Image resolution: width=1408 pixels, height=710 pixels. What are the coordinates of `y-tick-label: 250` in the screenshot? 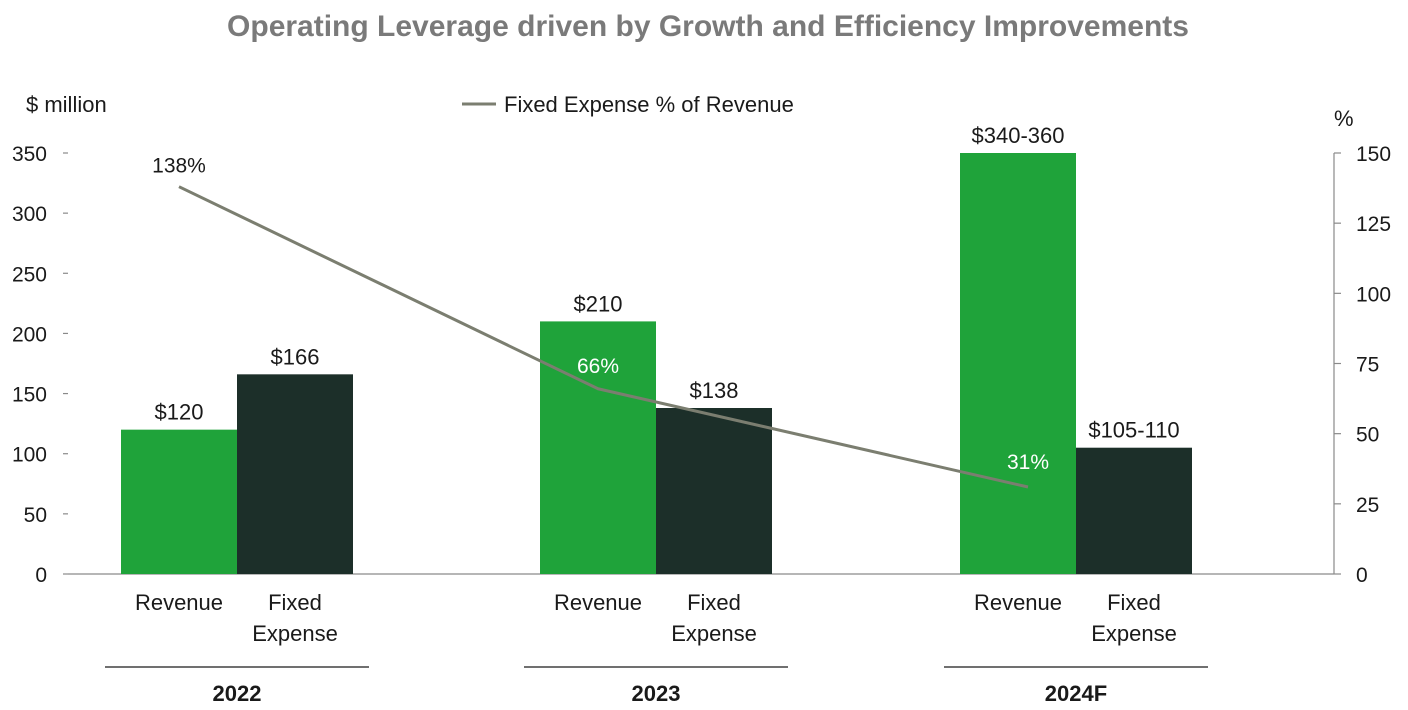 It's located at (29, 274).